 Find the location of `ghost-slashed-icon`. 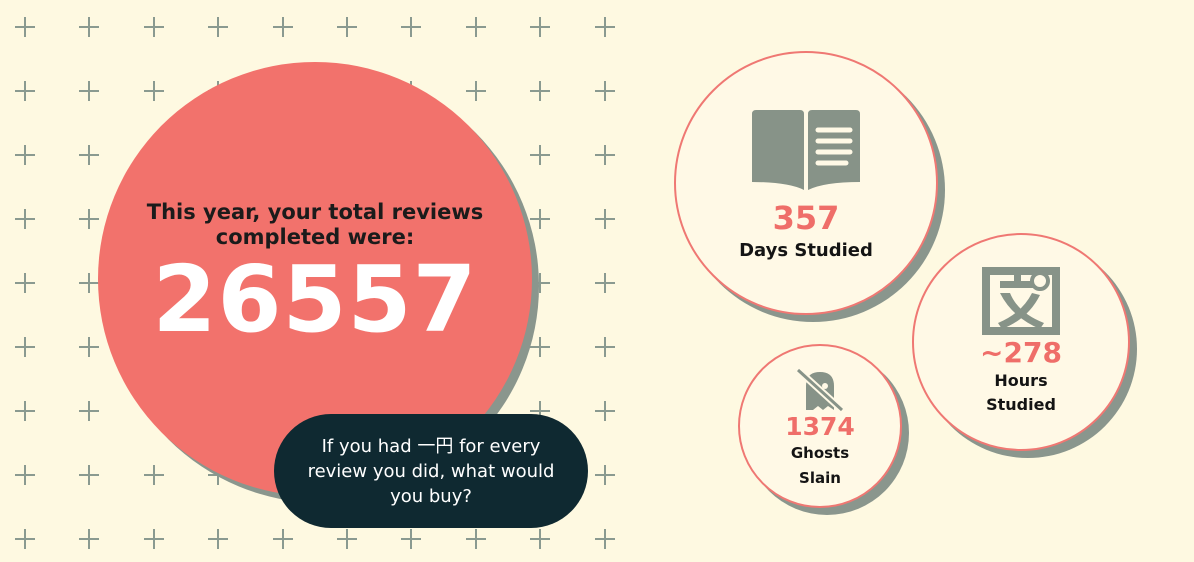

ghost-slashed-icon is located at coordinates (820, 390).